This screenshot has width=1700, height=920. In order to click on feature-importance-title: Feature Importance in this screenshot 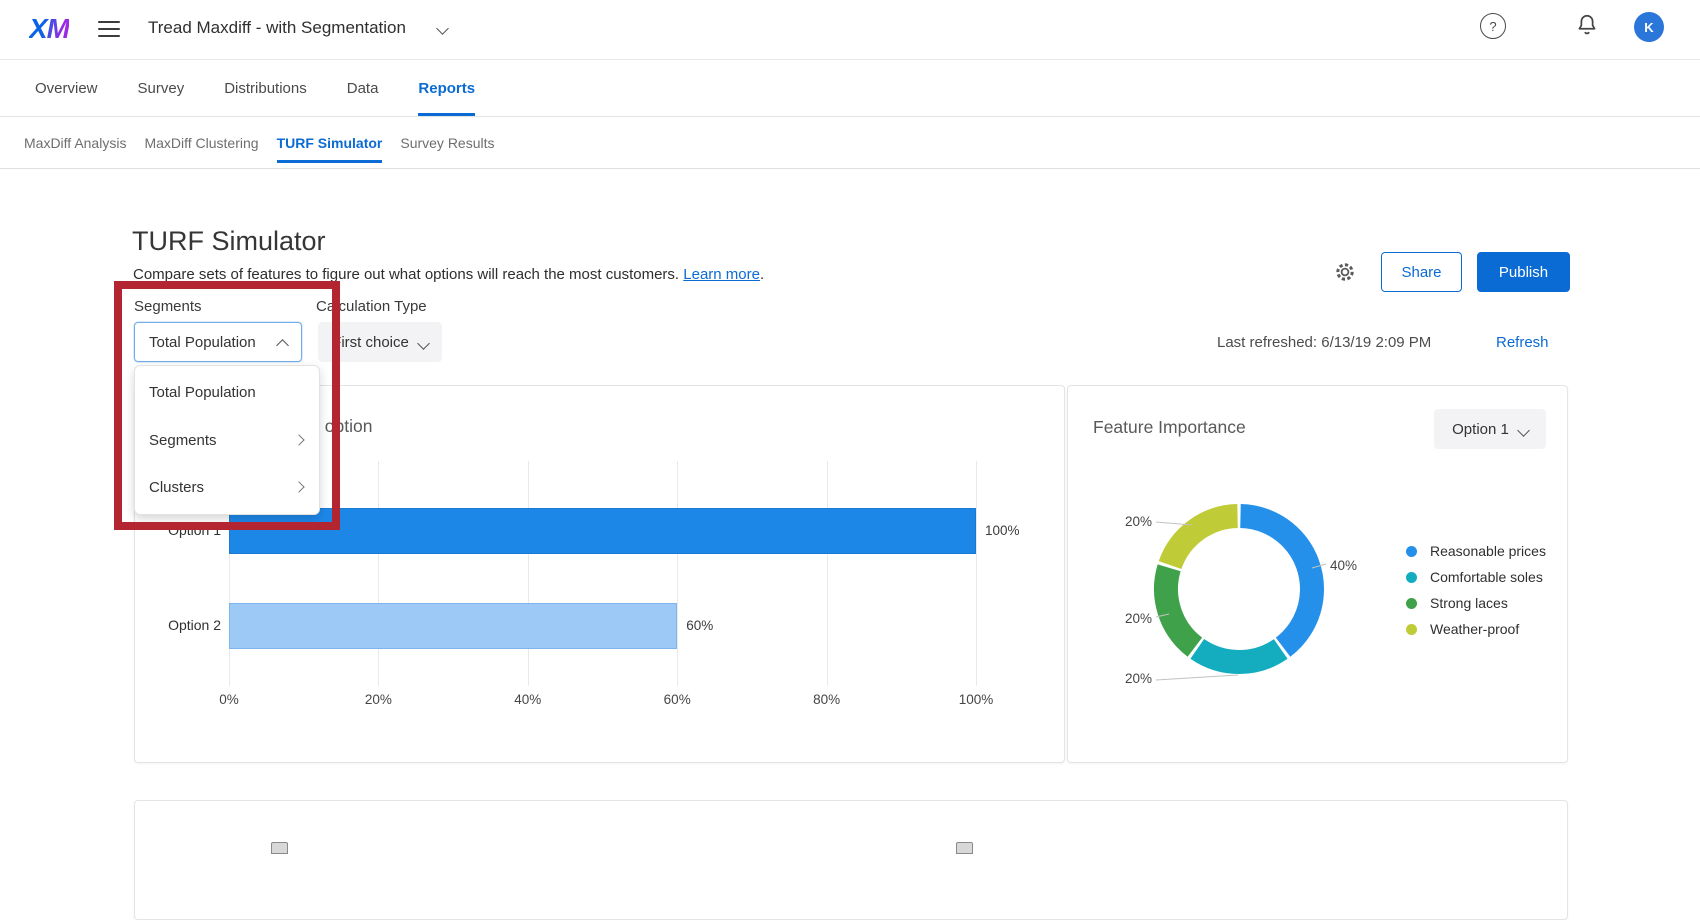, I will do `click(1169, 427)`.